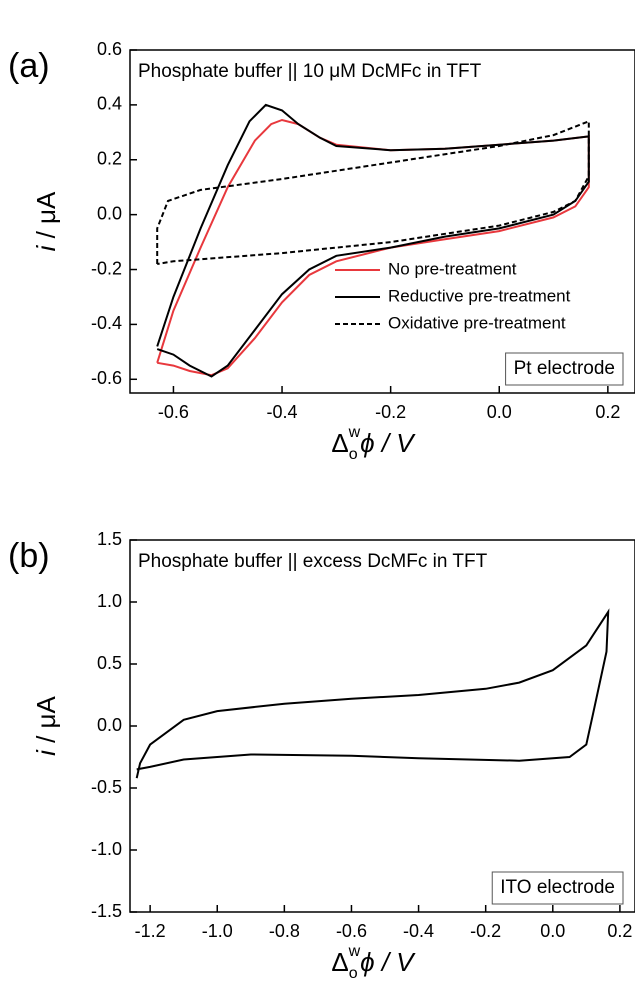  Describe the element at coordinates (150, 931) in the screenshot. I see `x-tick-label: -1.2` at that location.